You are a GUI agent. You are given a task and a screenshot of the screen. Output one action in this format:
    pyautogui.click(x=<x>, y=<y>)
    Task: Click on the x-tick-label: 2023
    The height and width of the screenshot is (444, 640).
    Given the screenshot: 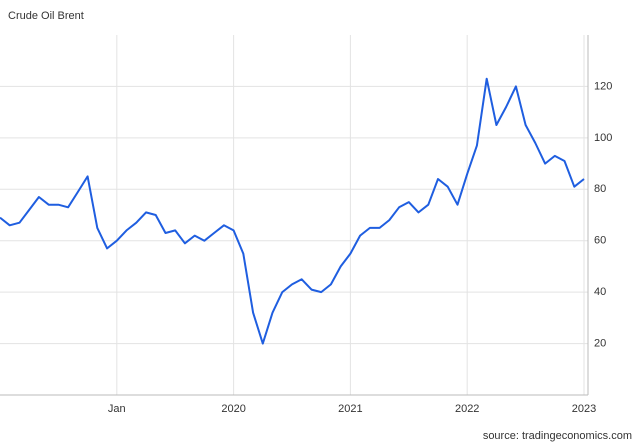 What is the action you would take?
    pyautogui.click(x=584, y=409)
    